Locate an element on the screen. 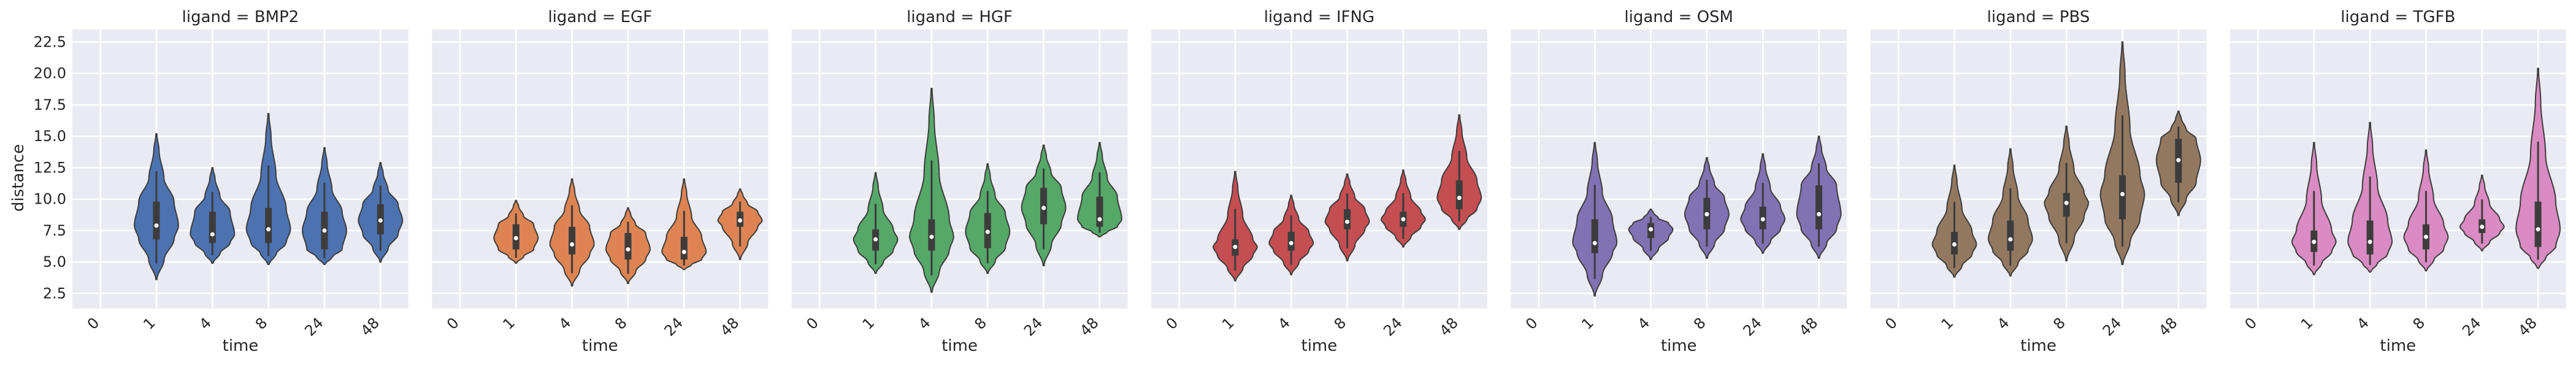 The height and width of the screenshot is (368, 2576). violin-bmp2-t1 is located at coordinates (156, 206).